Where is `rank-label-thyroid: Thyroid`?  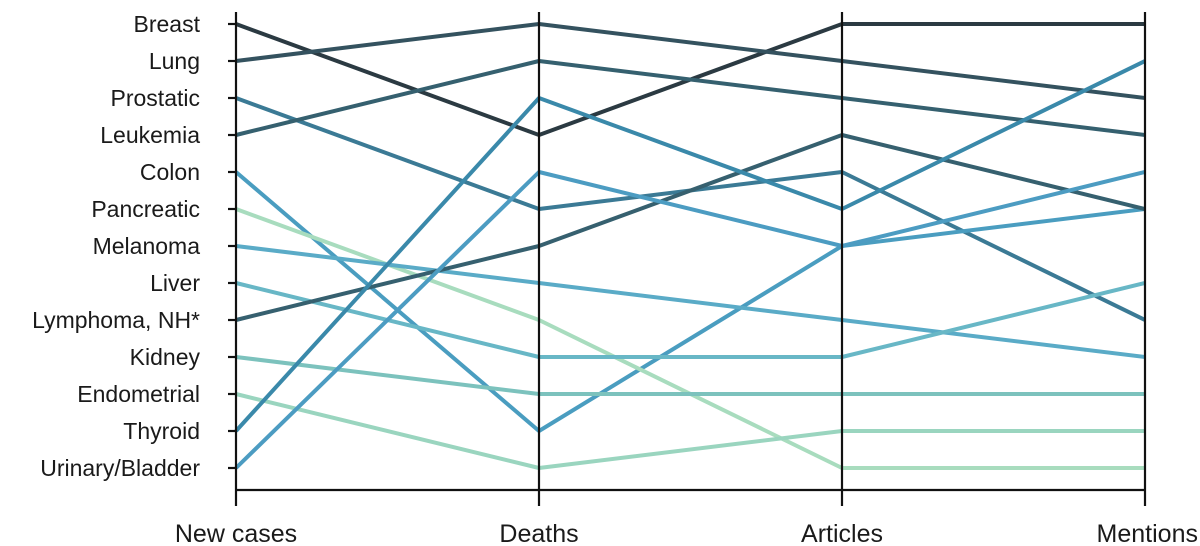 rank-label-thyroid: Thyroid is located at coordinates (161, 431).